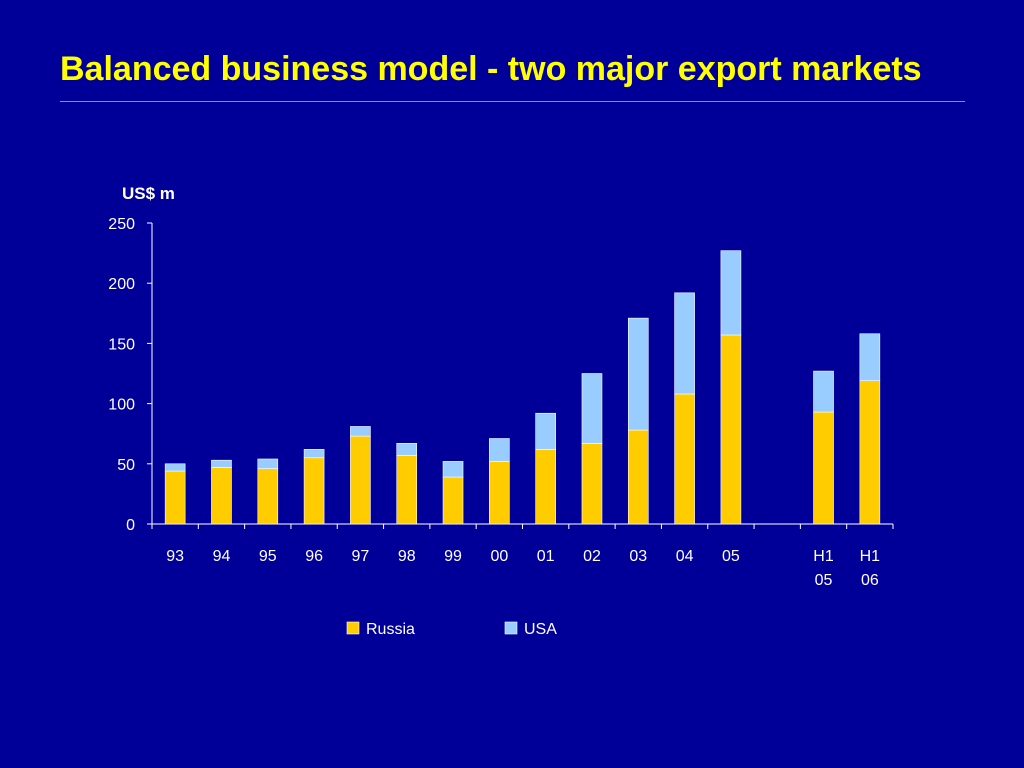 Image resolution: width=1024 pixels, height=768 pixels. I want to click on x-tick-label: 96, so click(314, 556).